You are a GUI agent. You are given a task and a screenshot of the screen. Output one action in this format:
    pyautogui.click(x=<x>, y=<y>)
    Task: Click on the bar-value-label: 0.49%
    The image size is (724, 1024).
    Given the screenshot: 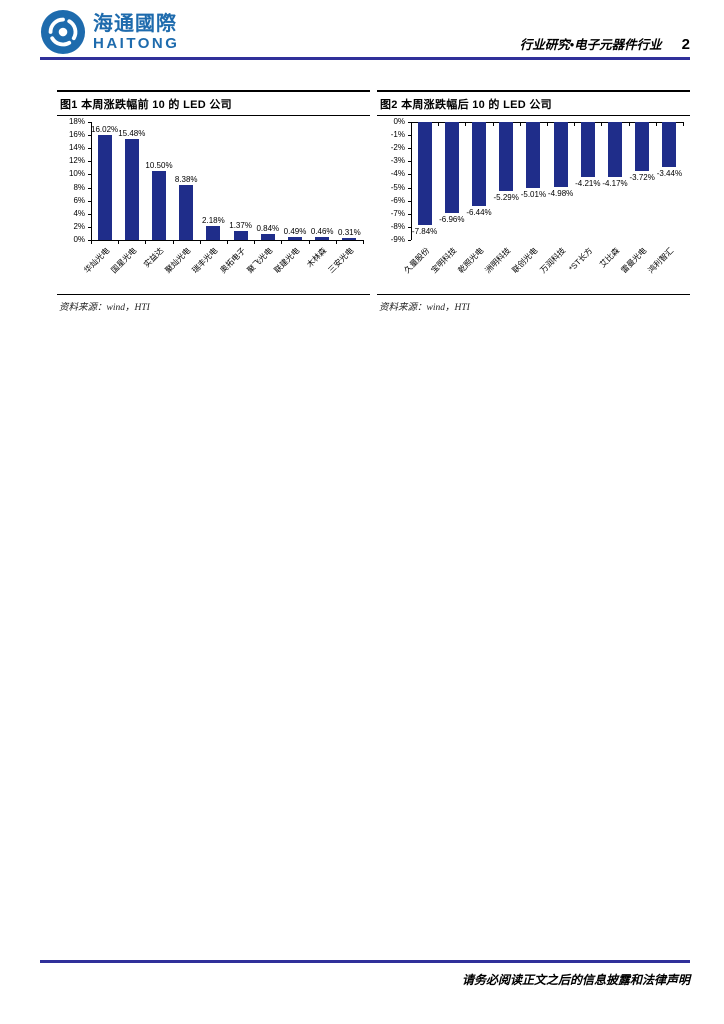 What is the action you would take?
    pyautogui.click(x=295, y=231)
    